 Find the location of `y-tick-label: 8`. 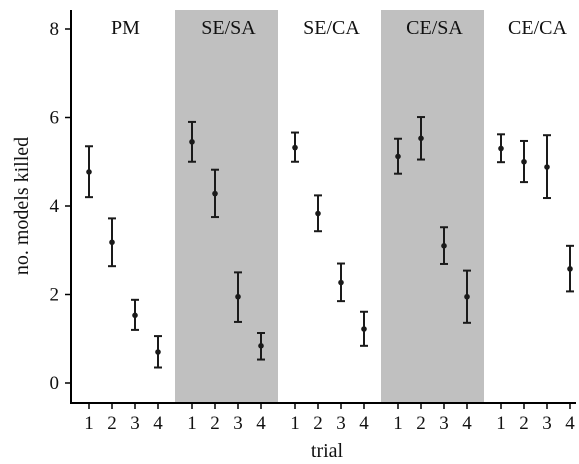

y-tick-label: 8 is located at coordinates (55, 29).